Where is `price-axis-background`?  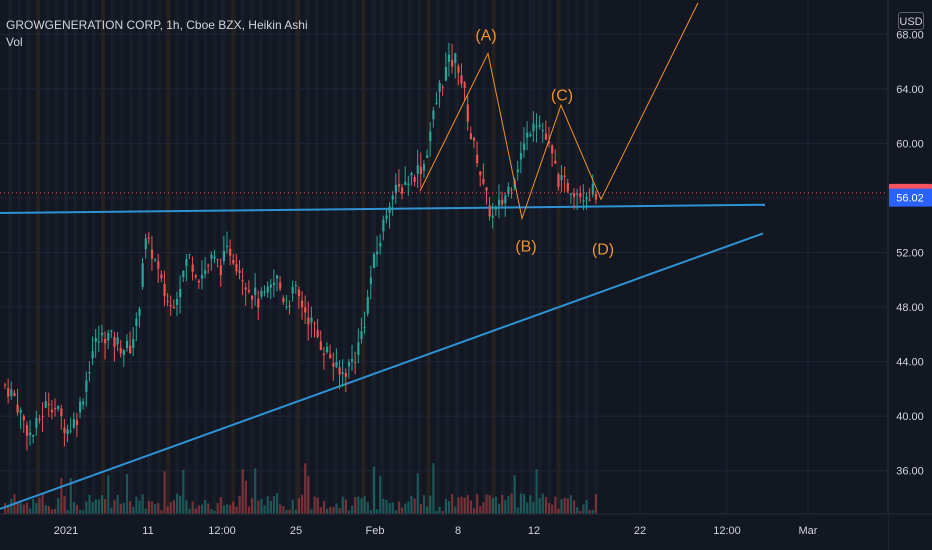
price-axis-background is located at coordinates (910, 275).